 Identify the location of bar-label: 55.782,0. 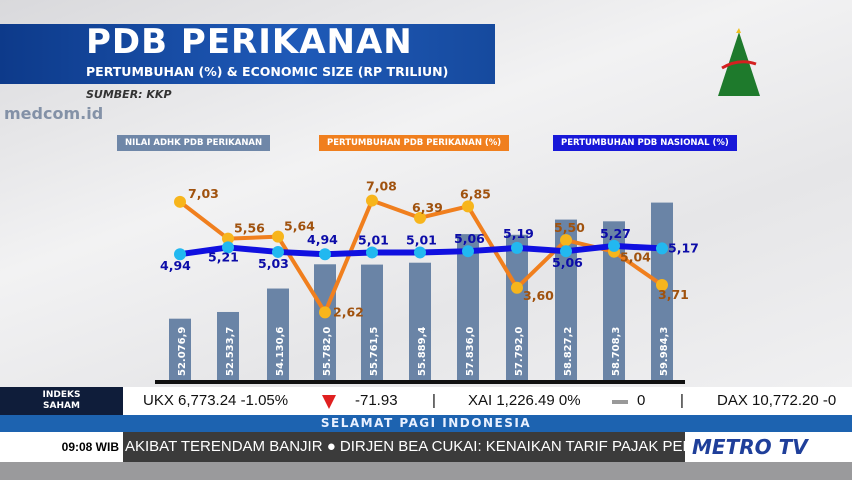
(327, 351).